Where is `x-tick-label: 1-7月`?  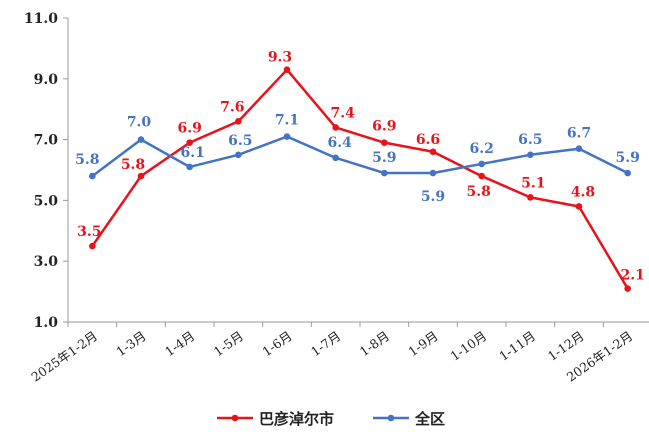
x-tick-label: 1-7月 is located at coordinates (325, 343).